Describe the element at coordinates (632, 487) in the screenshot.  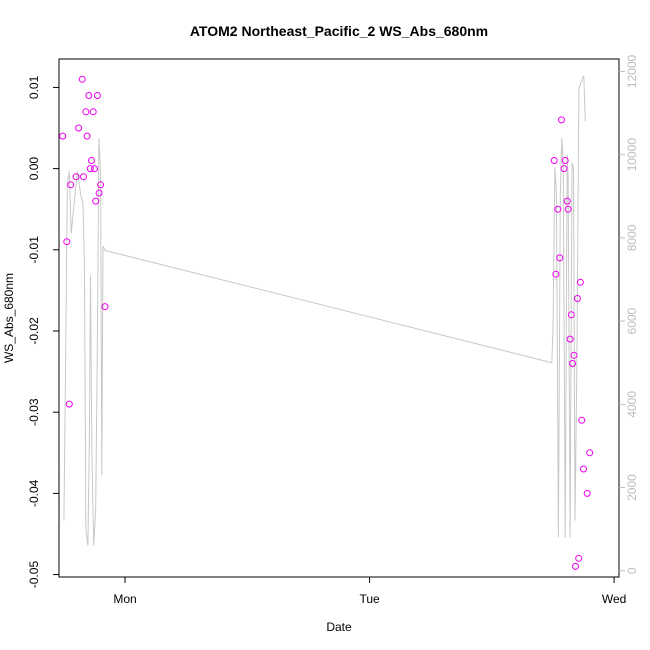
I see `y2-tick-label: 2000` at that location.